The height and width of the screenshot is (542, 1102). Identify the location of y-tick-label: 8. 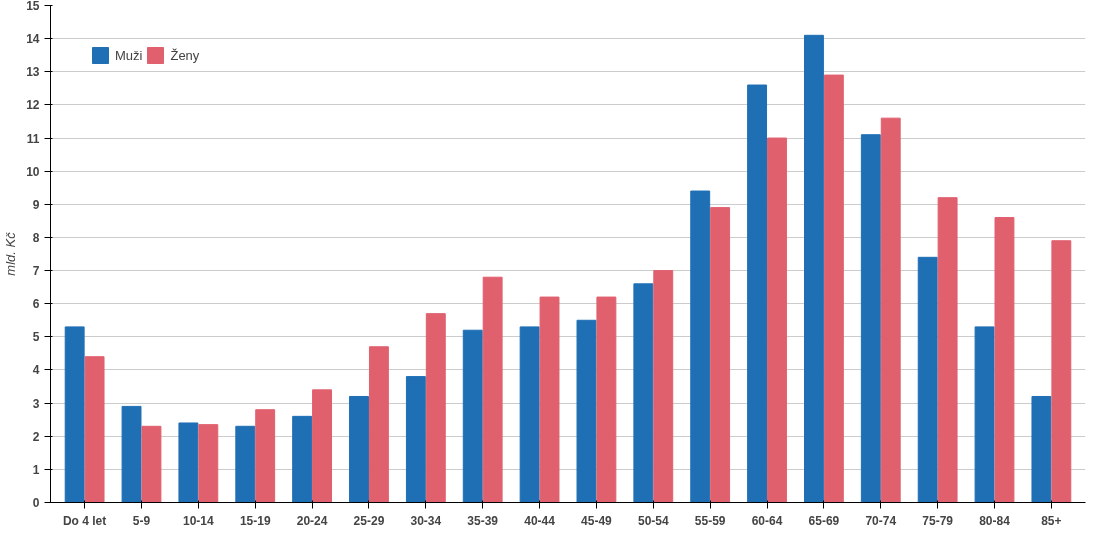
(36, 237).